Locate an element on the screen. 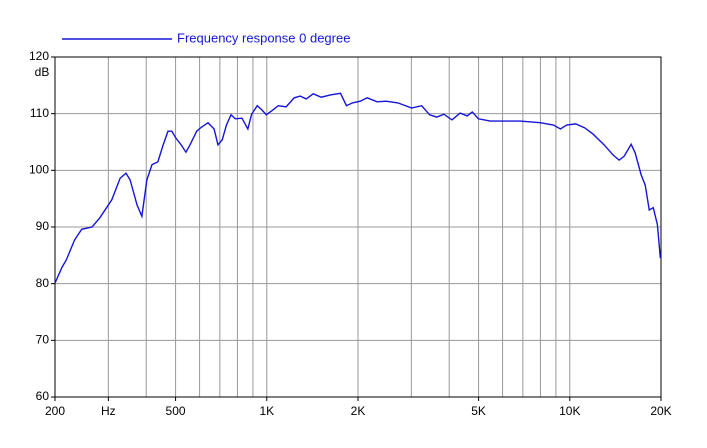 Image resolution: width=707 pixels, height=448 pixels. y-tick-label: 100 is located at coordinates (39, 170).